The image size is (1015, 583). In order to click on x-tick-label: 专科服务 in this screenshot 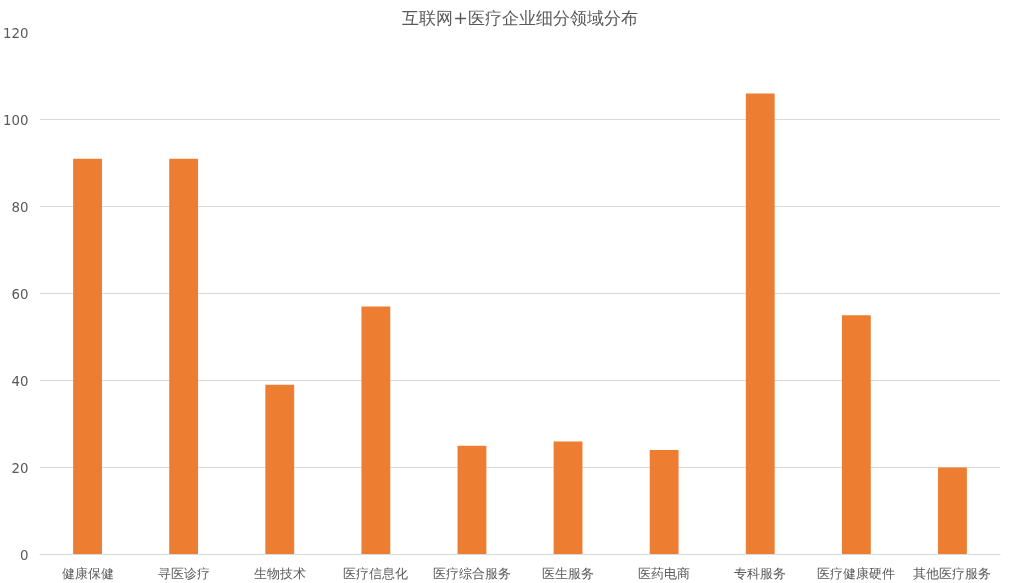, I will do `click(760, 573)`.